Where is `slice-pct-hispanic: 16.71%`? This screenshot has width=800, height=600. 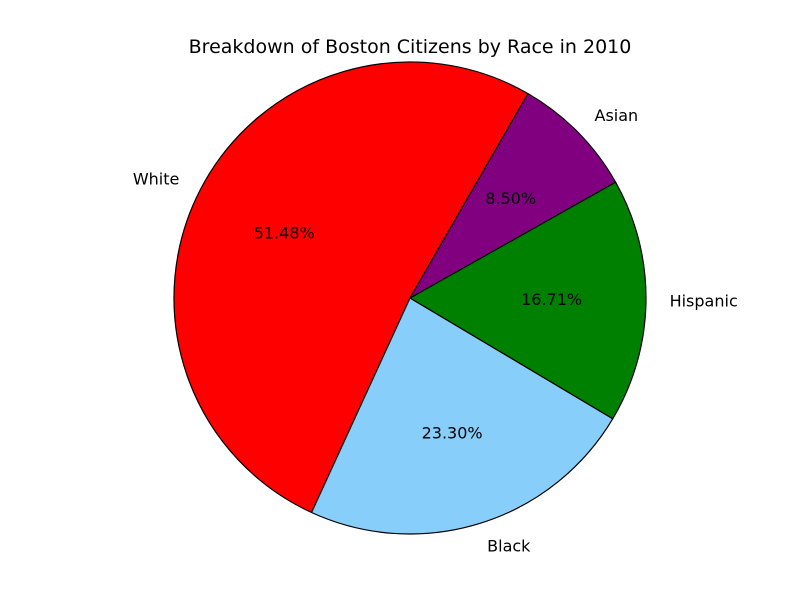 slice-pct-hispanic: 16.71% is located at coordinates (551, 299).